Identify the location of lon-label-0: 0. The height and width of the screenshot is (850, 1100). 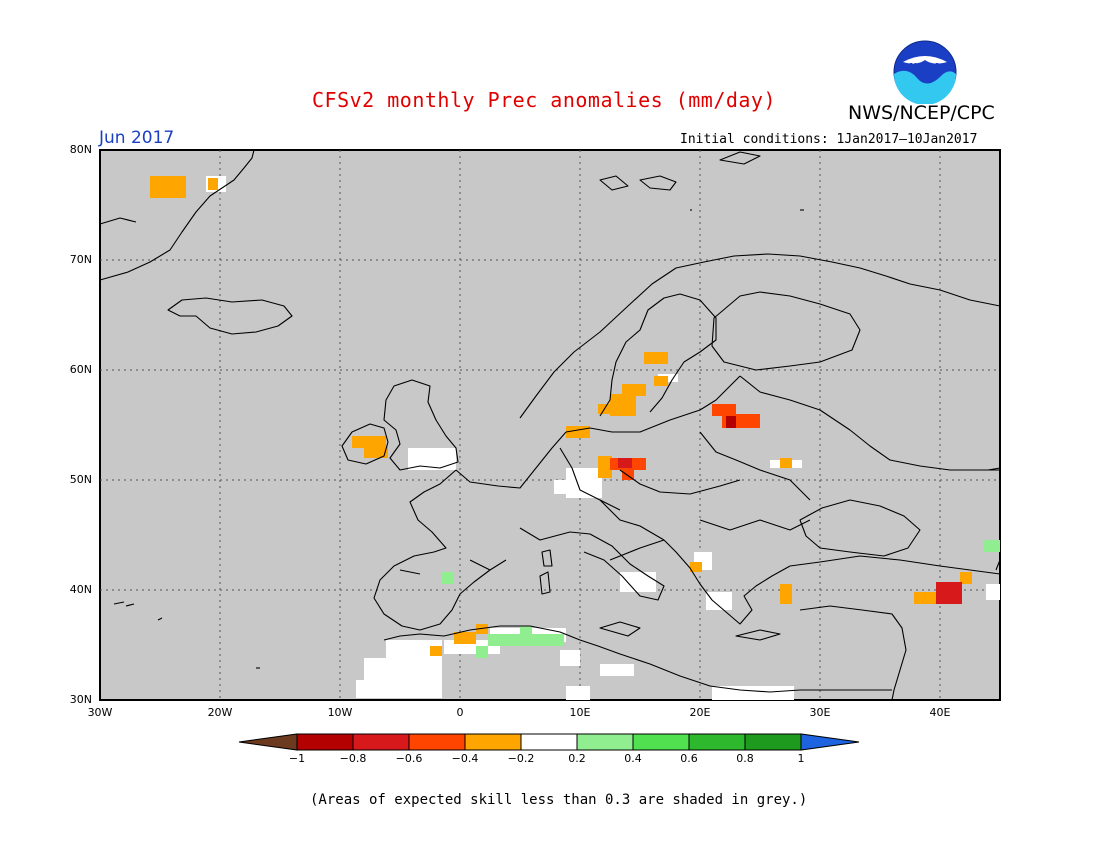
(460, 712).